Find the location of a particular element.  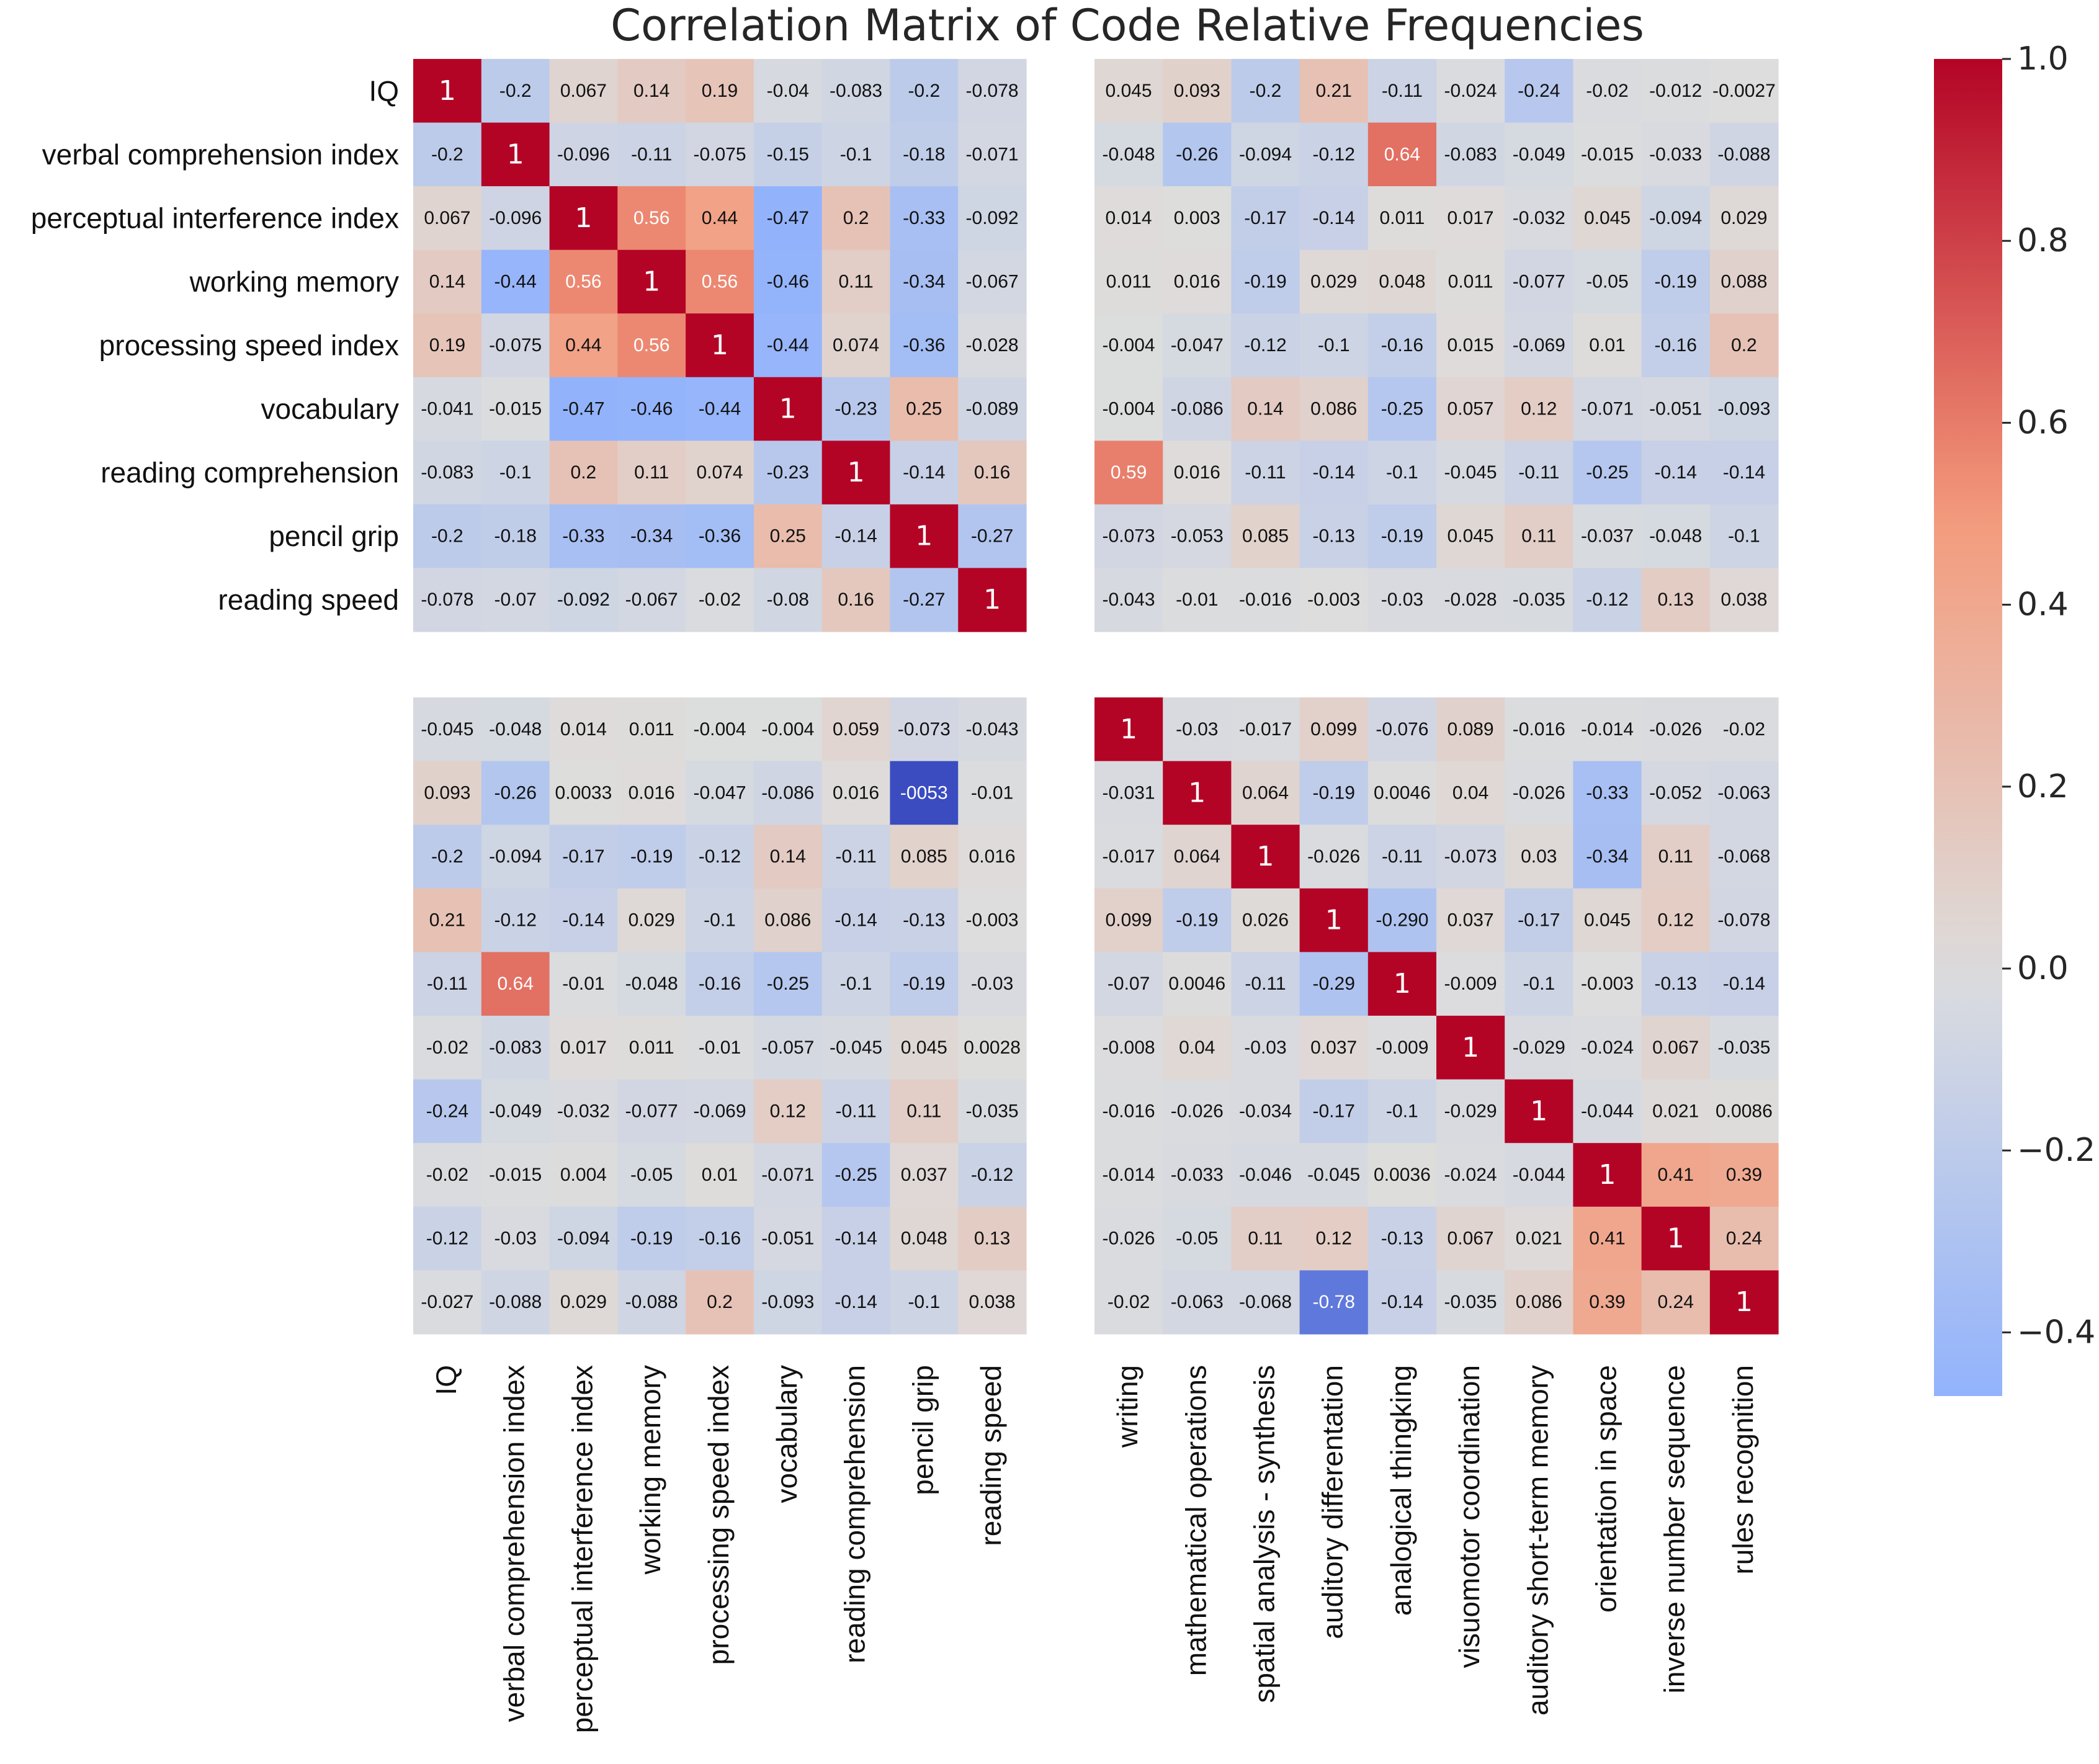

cell-value-label: -0.083 is located at coordinates (856, 91).